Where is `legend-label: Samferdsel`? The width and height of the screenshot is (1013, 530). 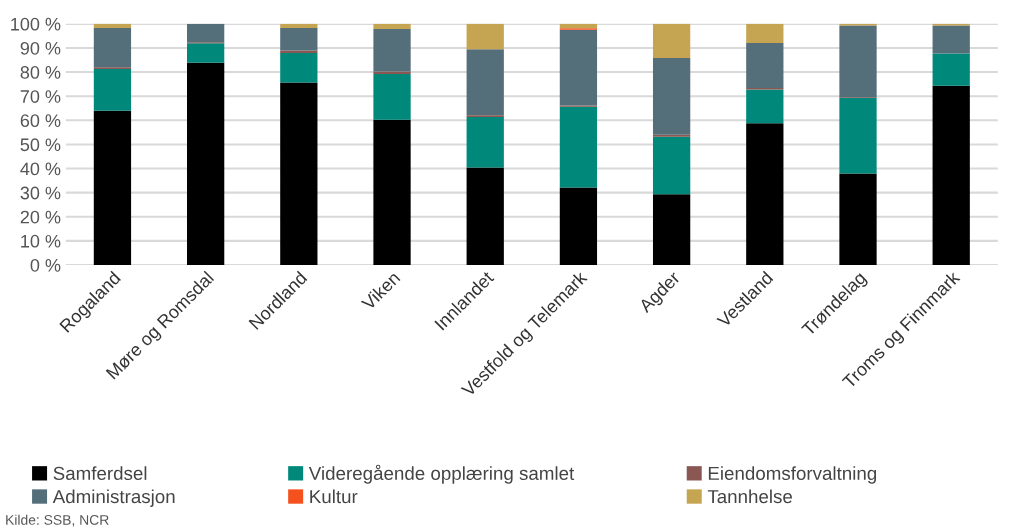 legend-label: Samferdsel is located at coordinates (100, 473).